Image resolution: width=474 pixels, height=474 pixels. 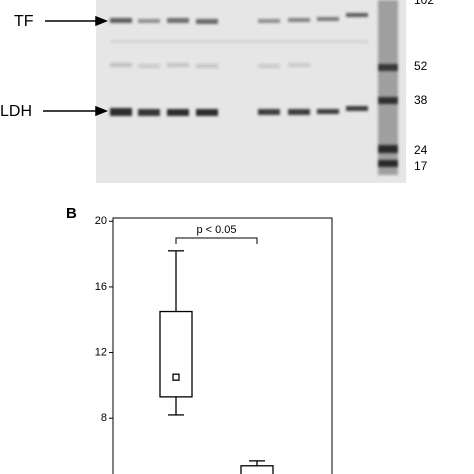 I want to click on marker-label: 52, so click(x=421, y=66).